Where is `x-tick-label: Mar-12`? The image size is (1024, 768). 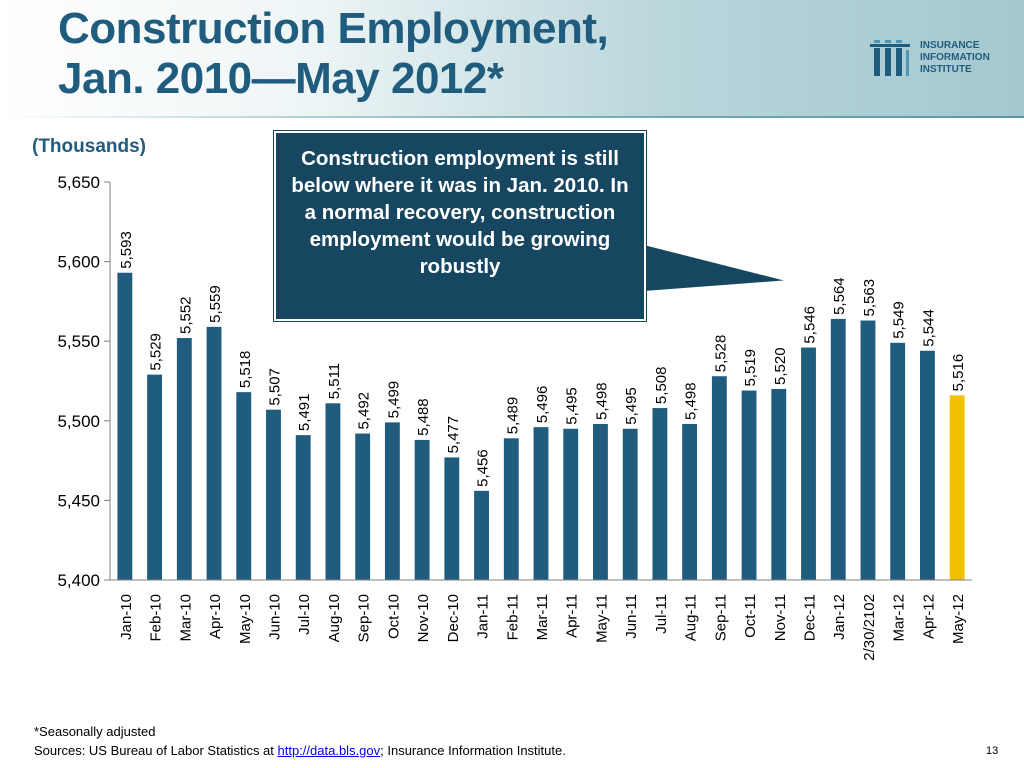 x-tick-label: Mar-12 is located at coordinates (899, 618).